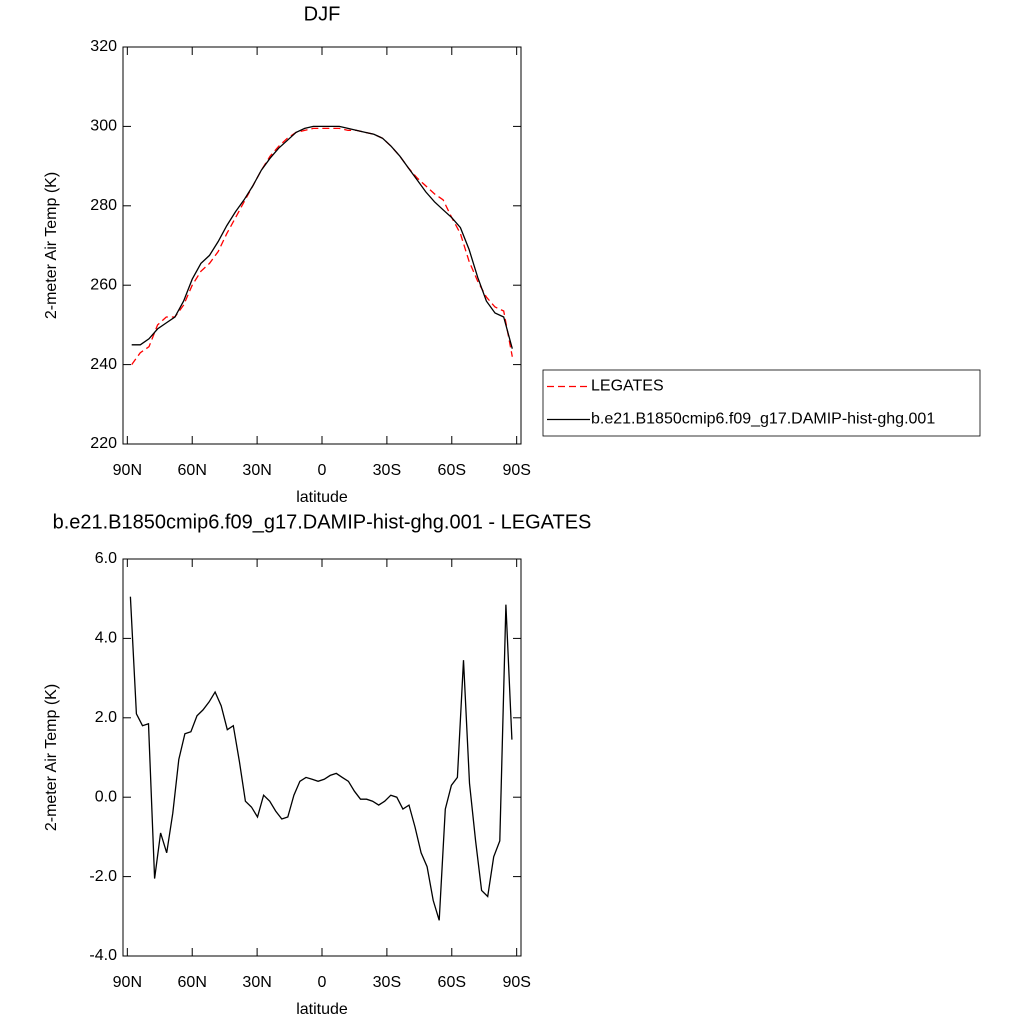 The width and height of the screenshot is (1024, 1024). I want to click on y-tick-label: 320, so click(103, 46).